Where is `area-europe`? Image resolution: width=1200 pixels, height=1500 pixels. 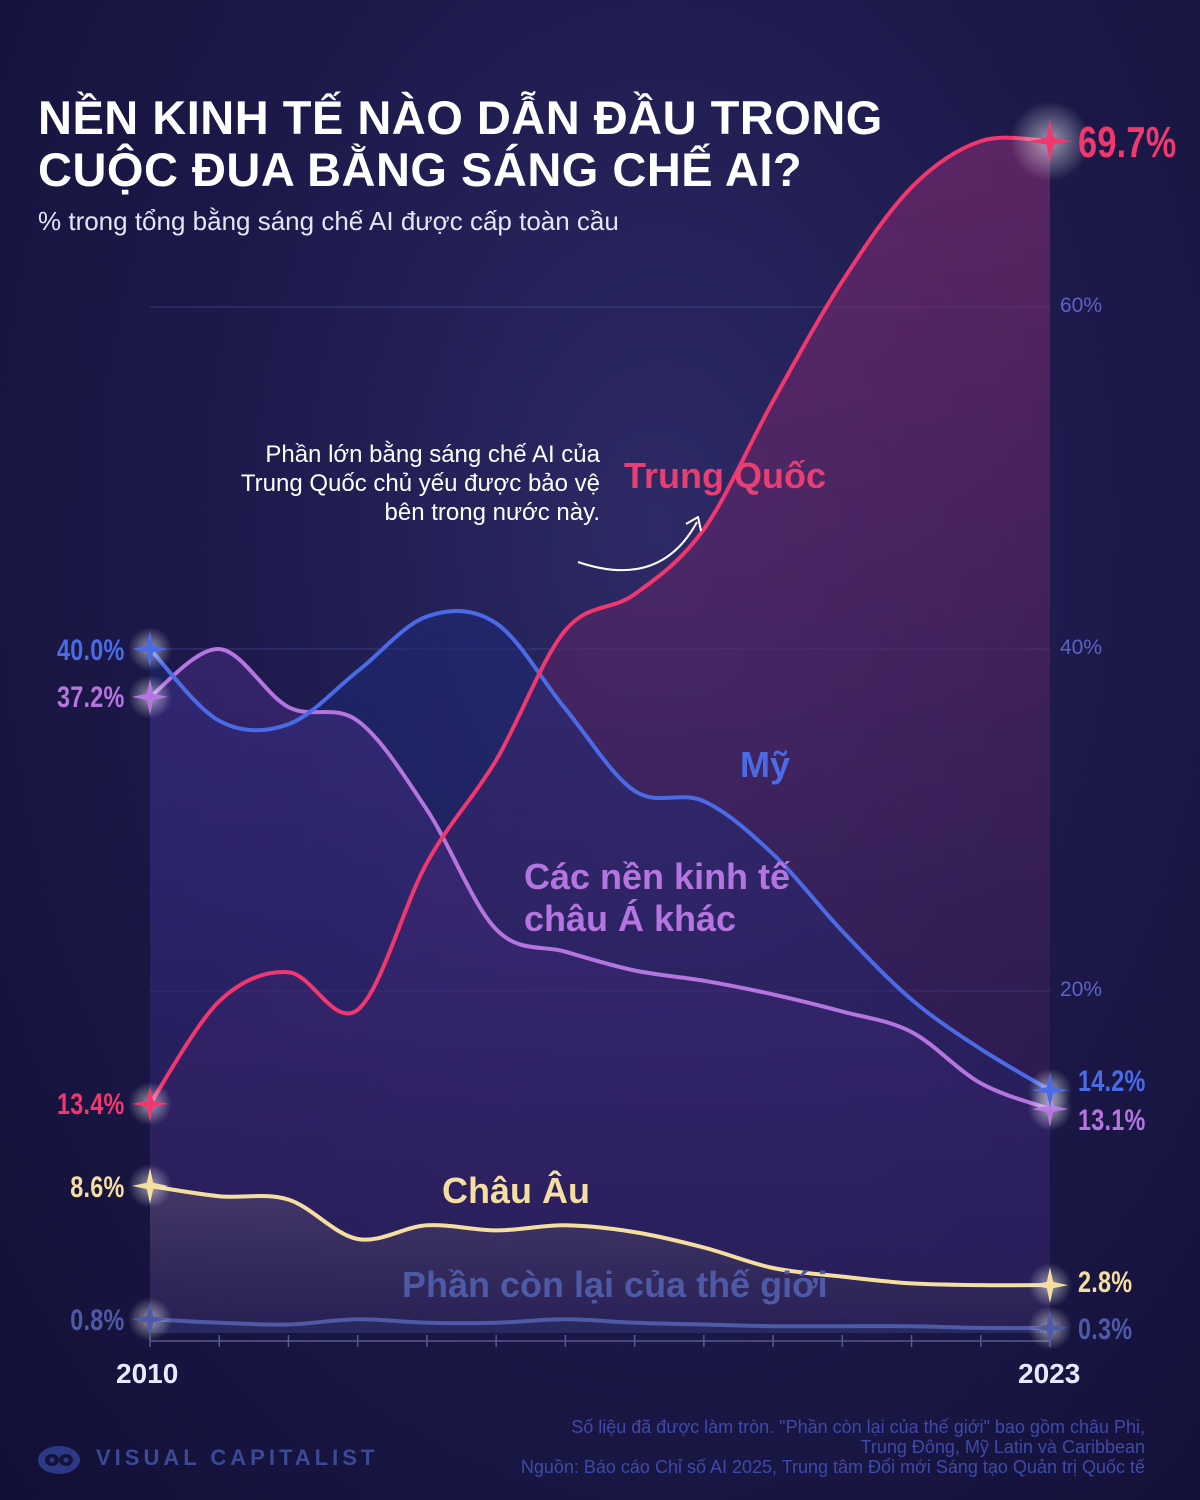 area-europe is located at coordinates (600, 1259).